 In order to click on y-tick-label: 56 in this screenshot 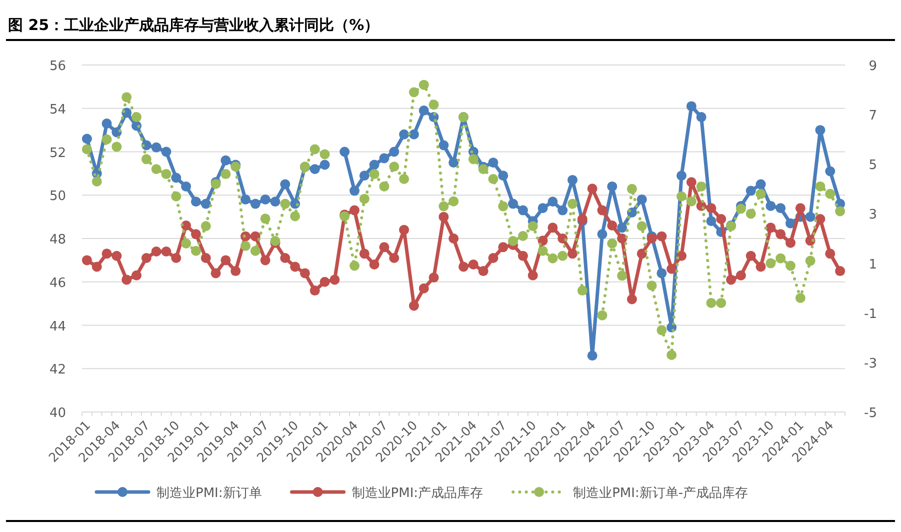, I will do `click(57, 66)`.